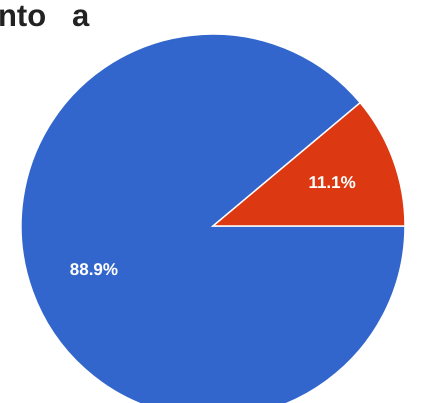 Image resolution: width=429 pixels, height=403 pixels. I want to click on data-label: 88.9%, so click(94, 269).